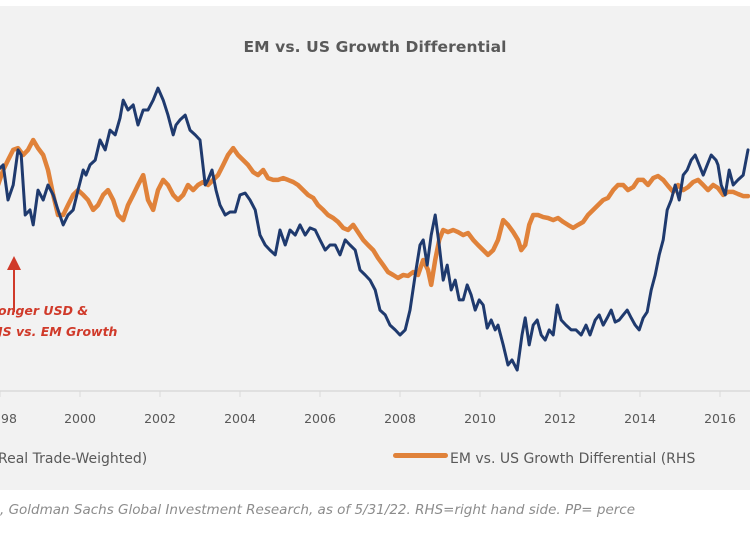  Describe the element at coordinates (58, 321) in the screenshot. I see `annotation-text: onger USD & JS vs. EM Growth` at that location.